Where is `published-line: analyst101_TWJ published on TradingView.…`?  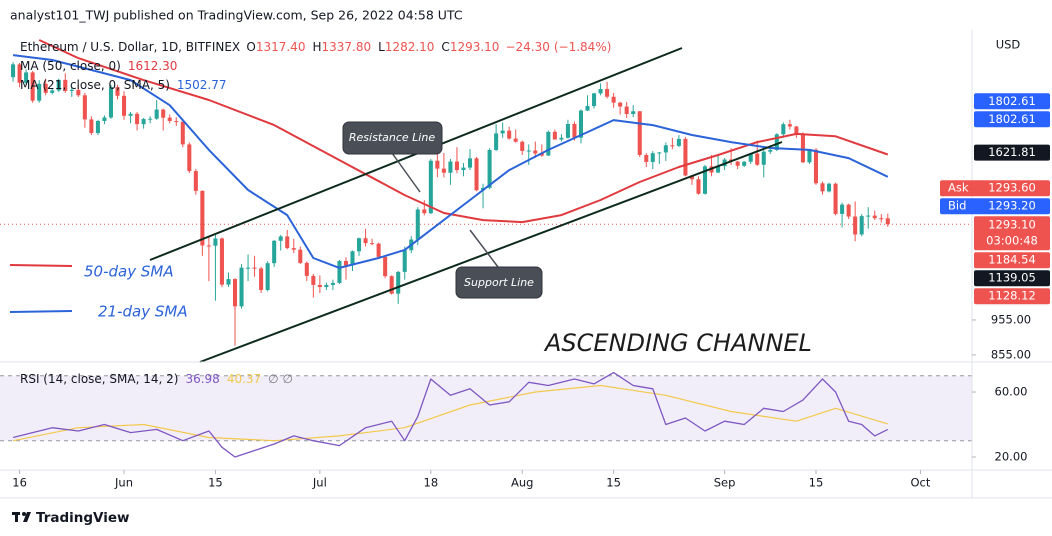
published-line: analyst101_TWJ published on TradingView.… is located at coordinates (236, 15).